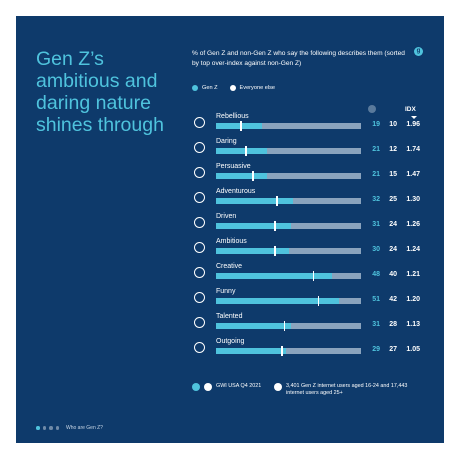  I want to click on gwi-logo-icon, so click(208, 387).